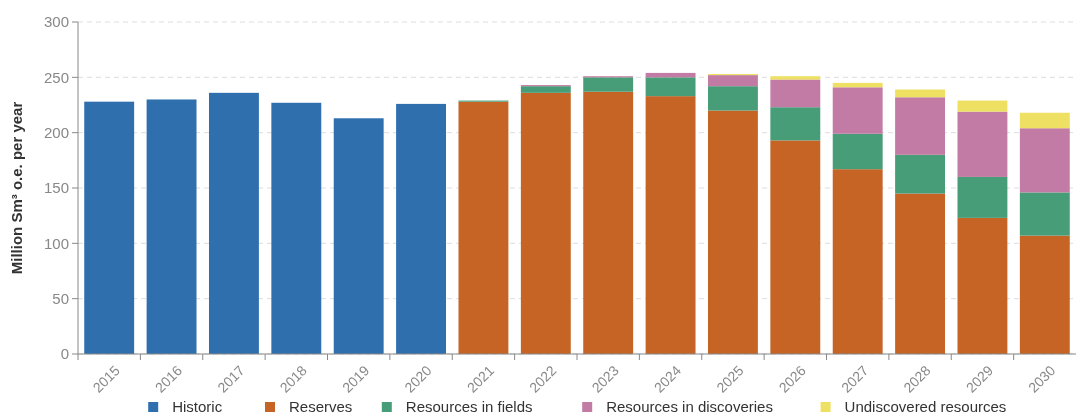 The image size is (1082, 420). I want to click on y-tick-label: 250, so click(56, 77).